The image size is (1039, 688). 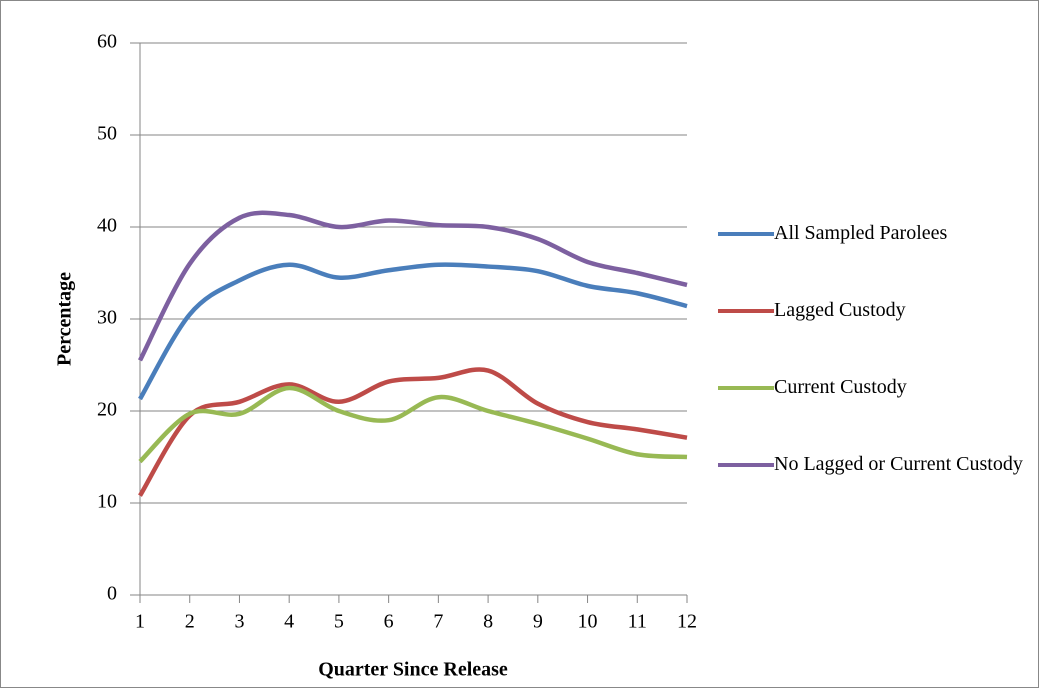 What do you see at coordinates (339, 622) in the screenshot?
I see `x-tick-label: 5` at bounding box center [339, 622].